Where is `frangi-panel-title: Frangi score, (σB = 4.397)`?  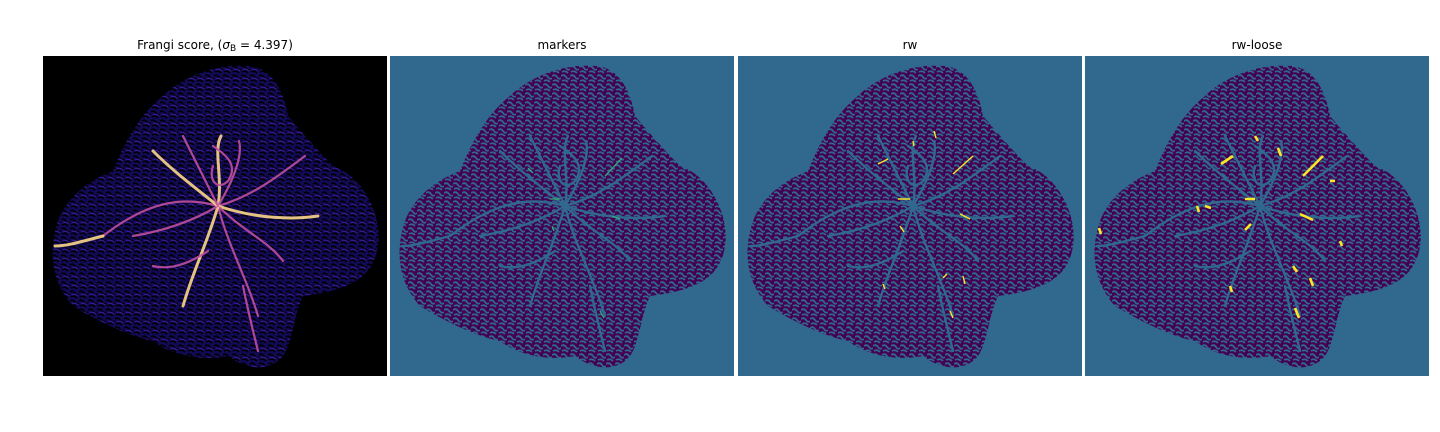 frangi-panel-title: Frangi score, (σB = 4.397) is located at coordinates (215, 46).